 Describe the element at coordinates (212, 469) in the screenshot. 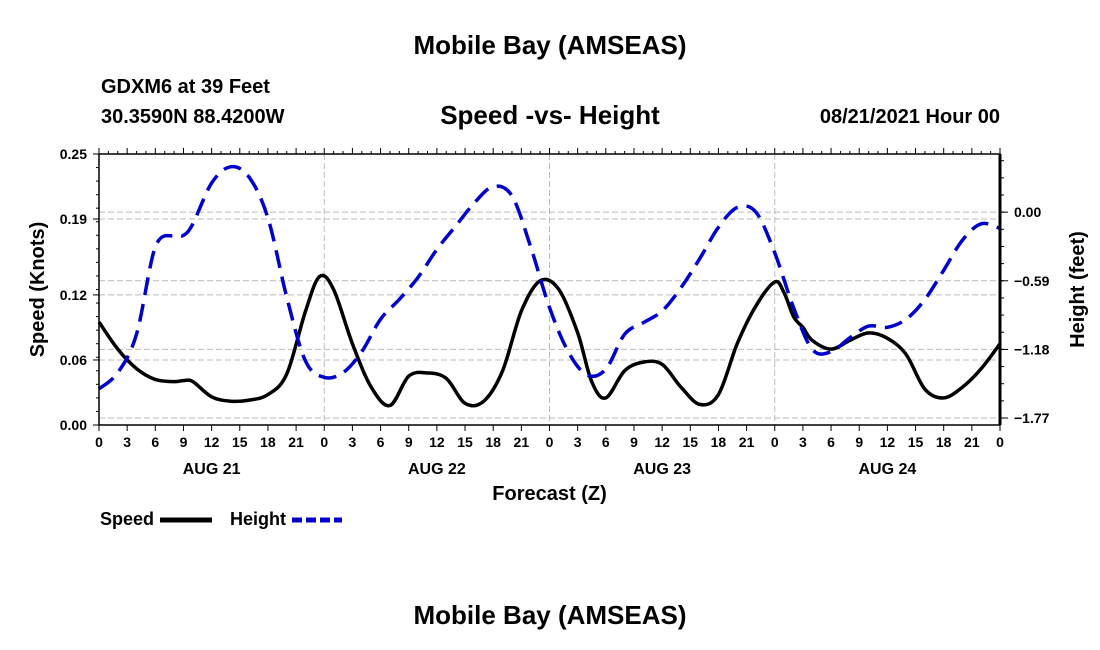

I see `day-label: AUG 21` at that location.